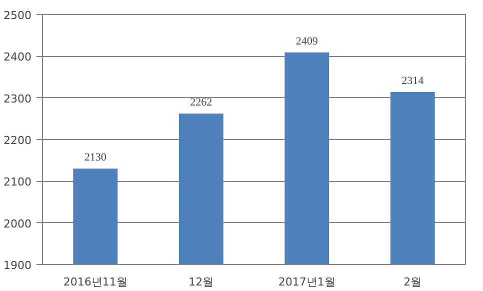  Describe the element at coordinates (413, 282) in the screenshot. I see `x-tick-label: 2월` at that location.